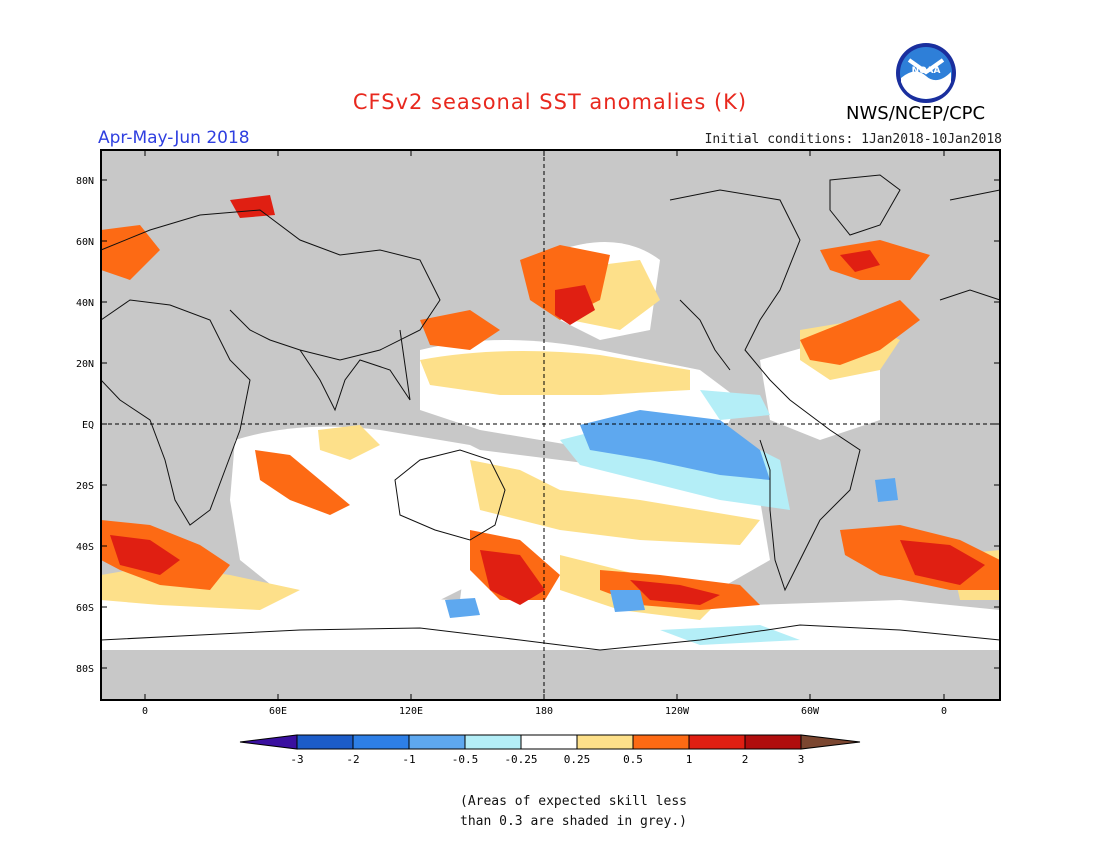  Describe the element at coordinates (85, 547) in the screenshot. I see `lat-tick-label: 40S` at that location.